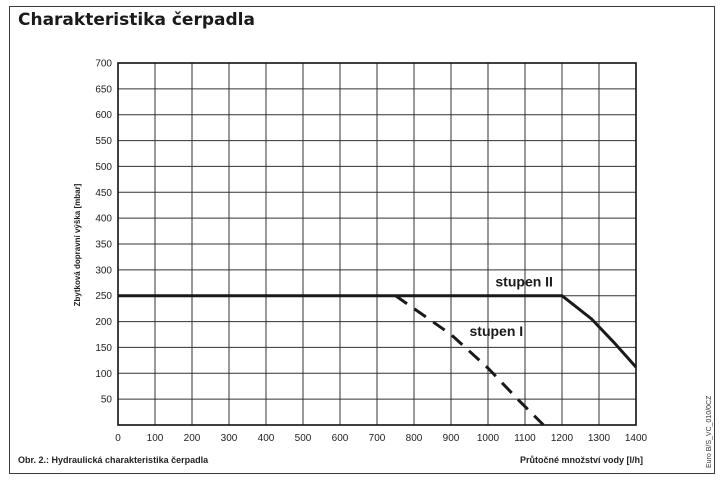 This screenshot has width=725, height=480. Describe the element at coordinates (497, 331) in the screenshot. I see `series-label-2: stupen I` at that location.